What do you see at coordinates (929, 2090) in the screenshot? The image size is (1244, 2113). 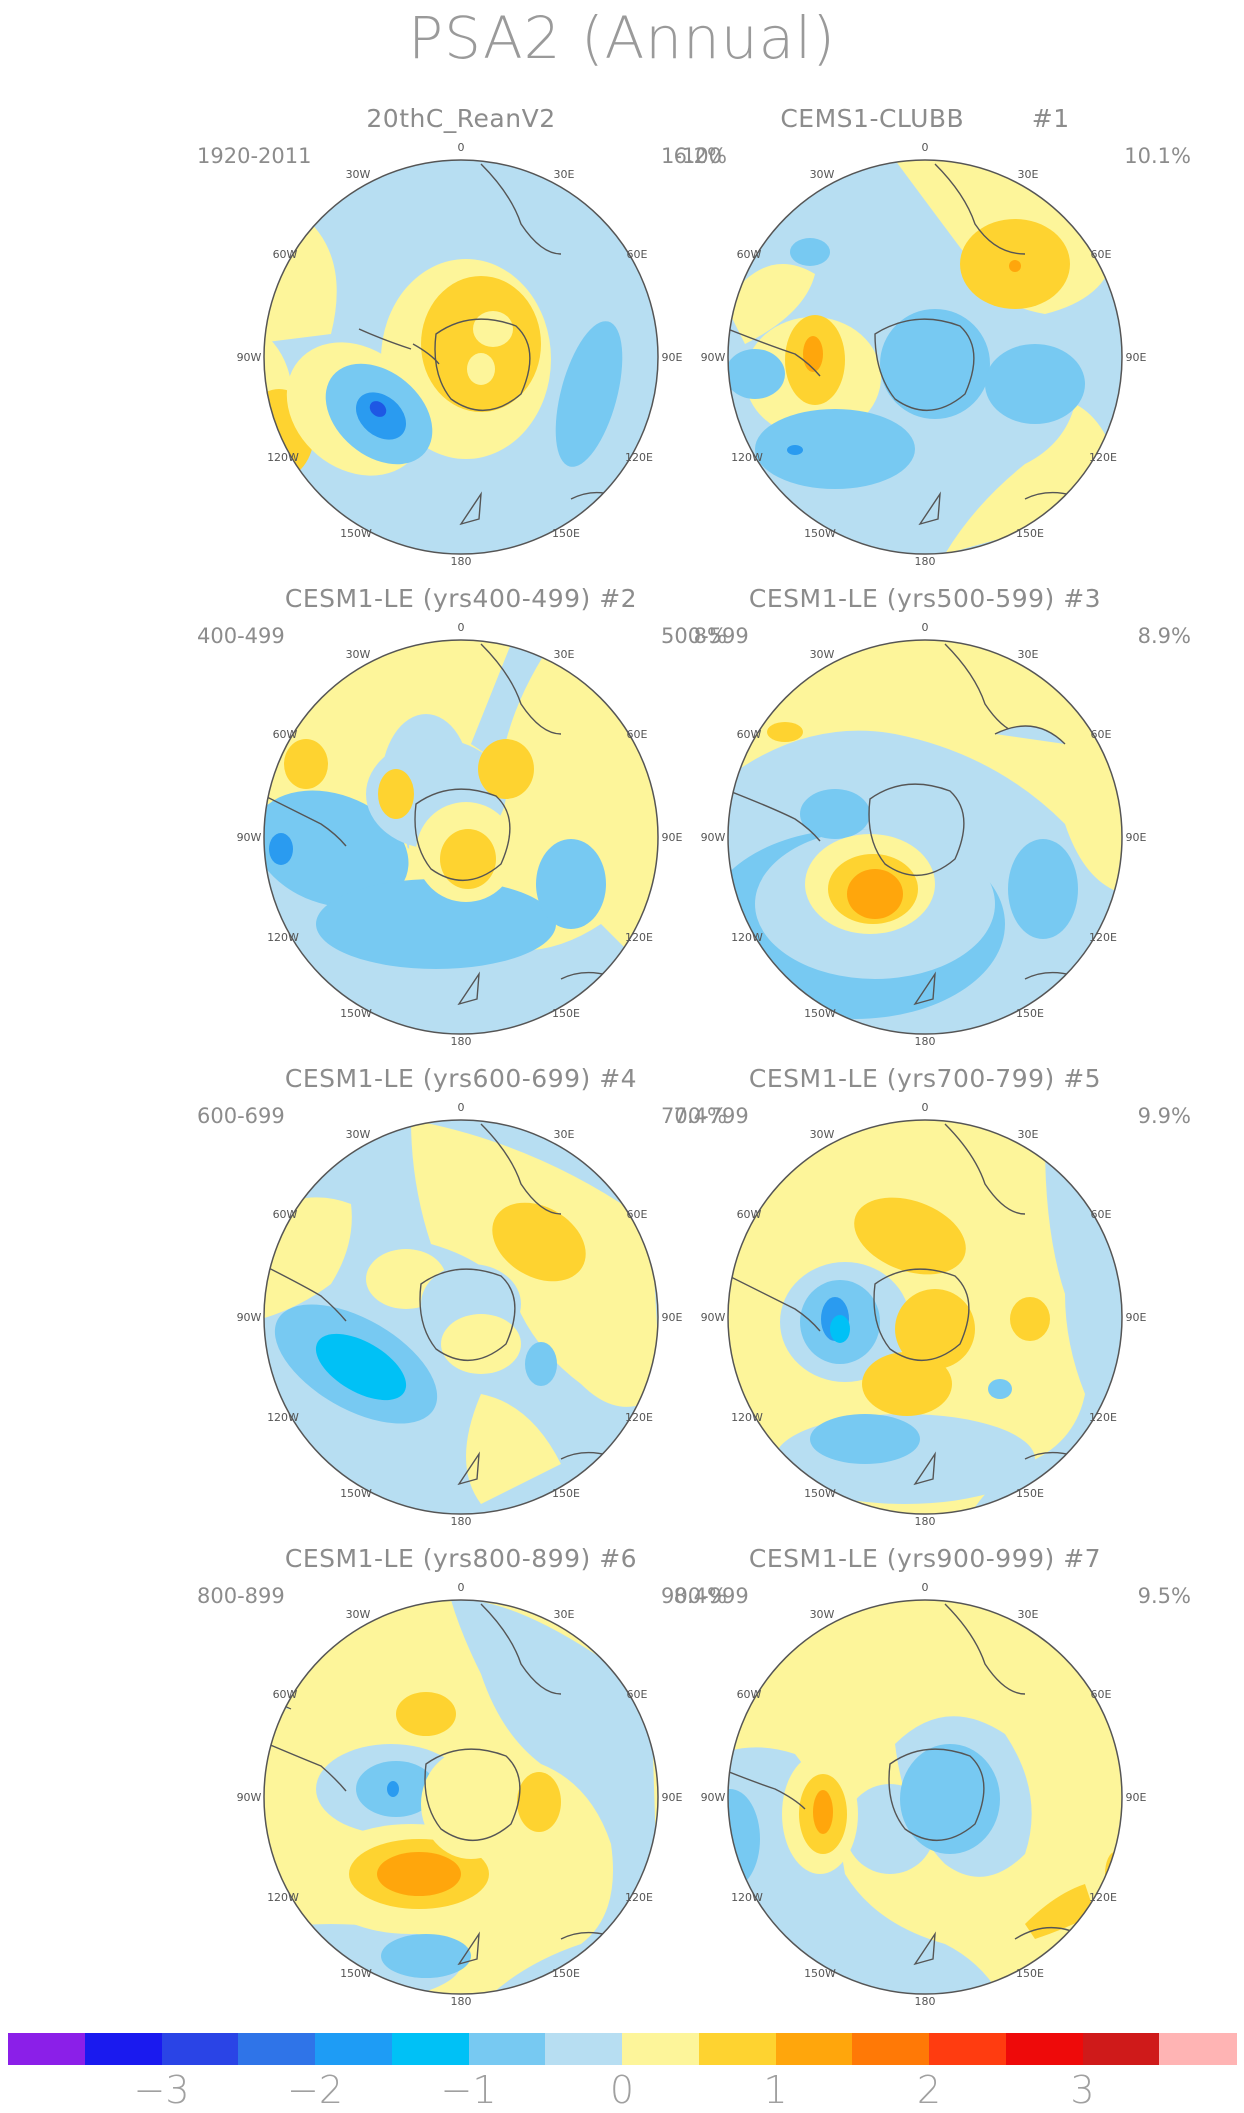 I see `colorbar-tick-label: 2` at bounding box center [929, 2090].